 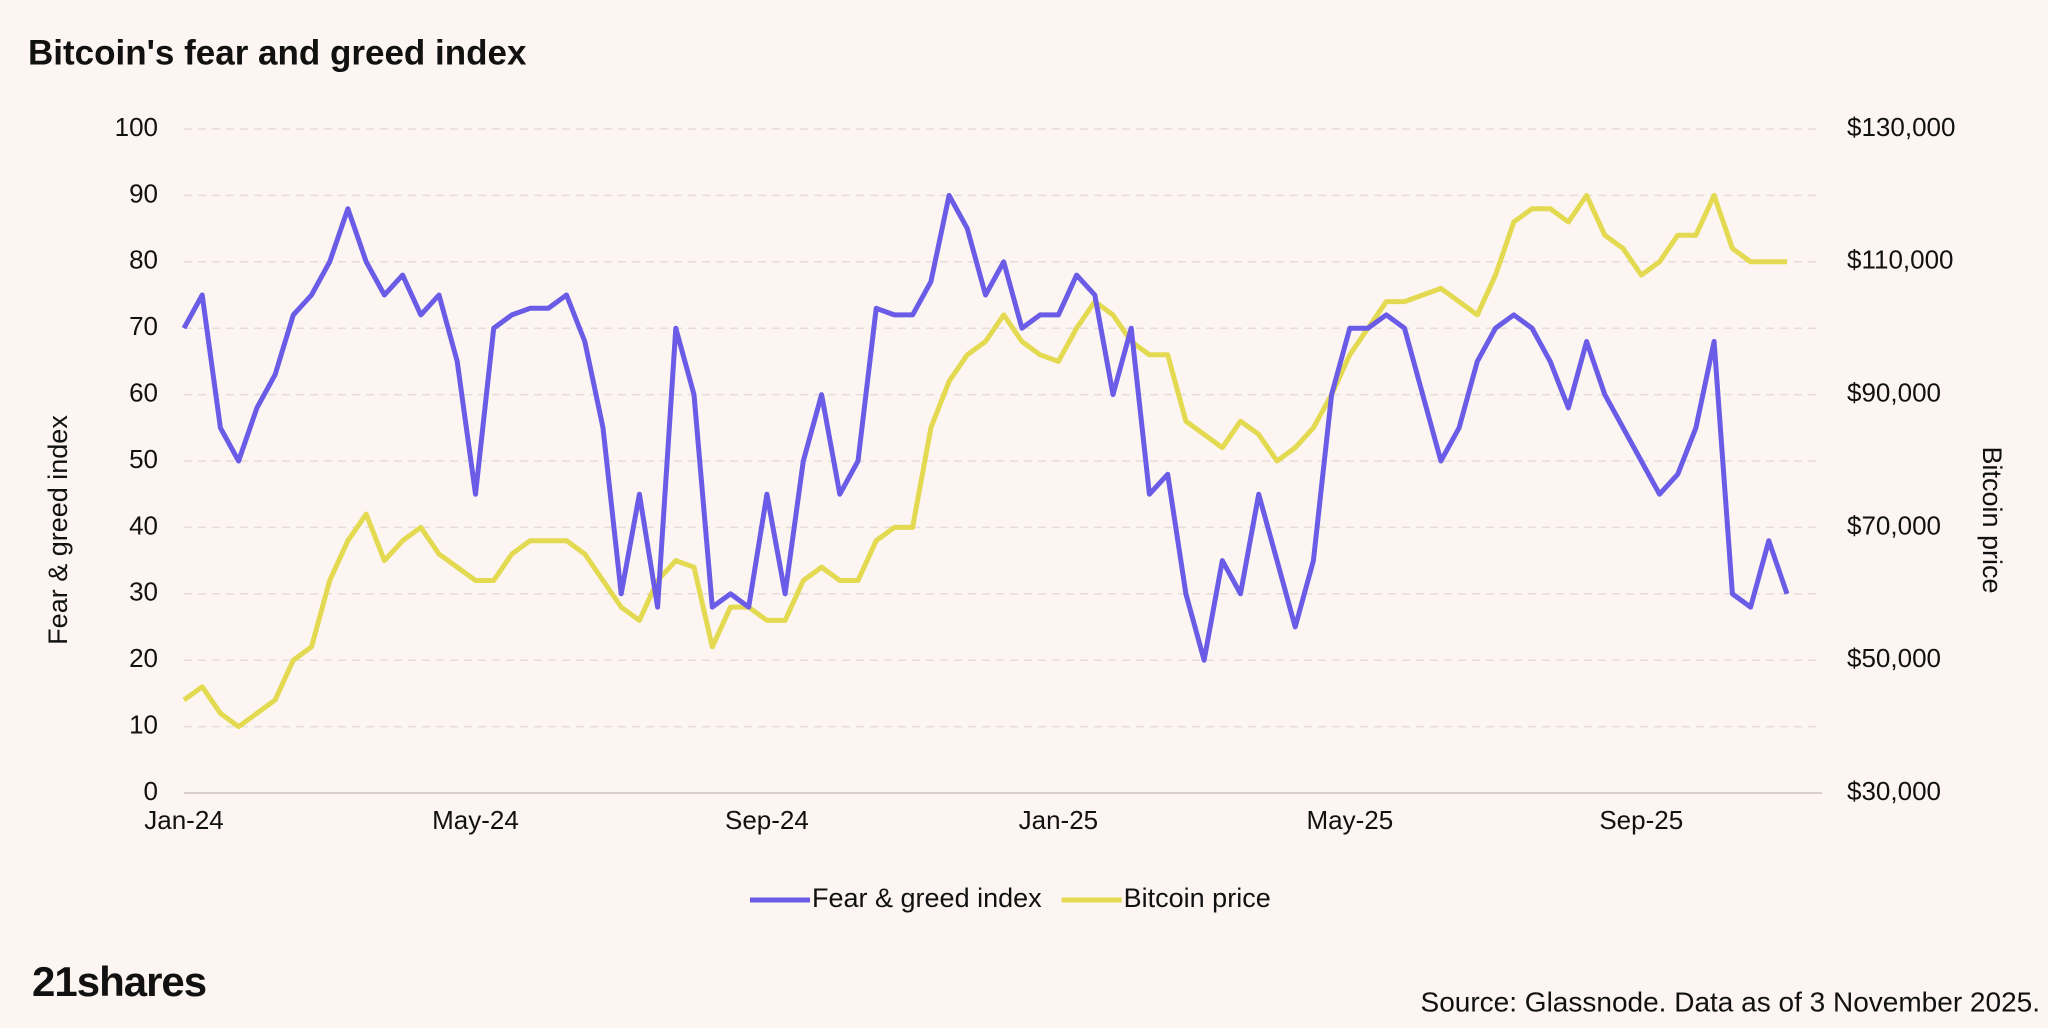 I want to click on y-tick-label: 0, so click(x=151, y=791).